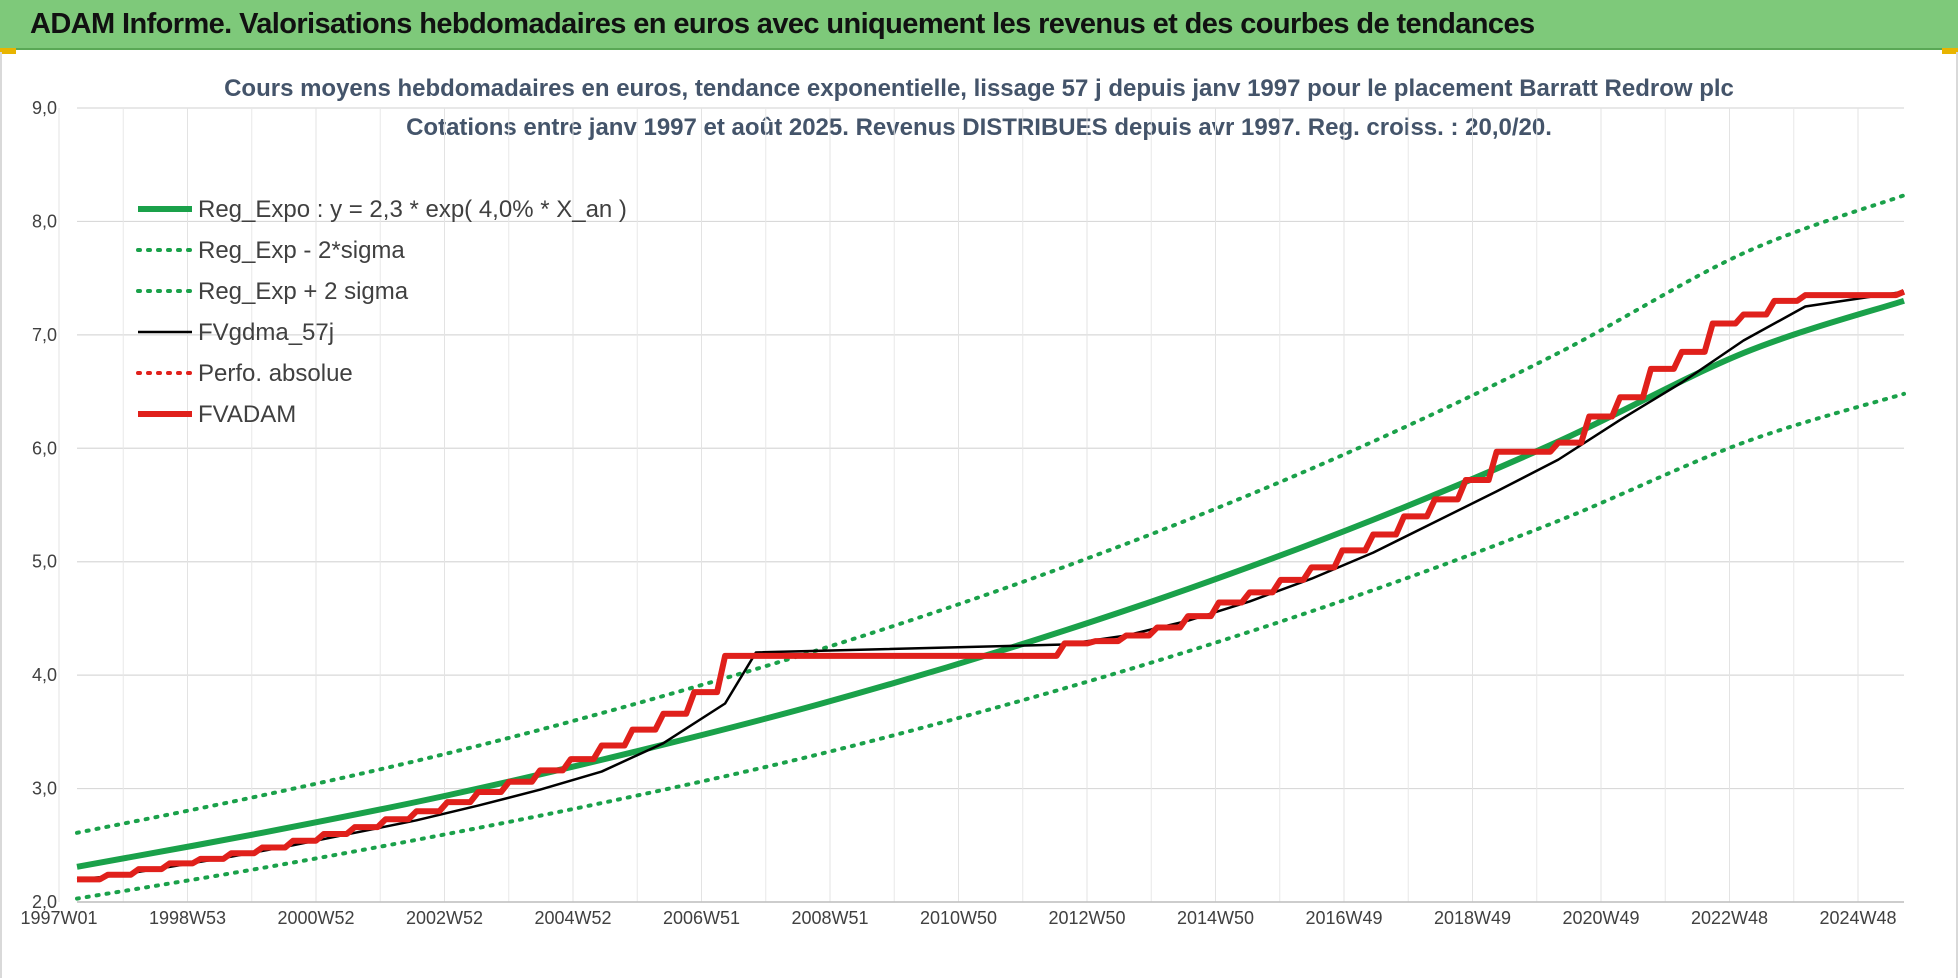 The height and width of the screenshot is (978, 1958). What do you see at coordinates (266, 332) in the screenshot?
I see `legend-label: FVgdma_57j` at bounding box center [266, 332].